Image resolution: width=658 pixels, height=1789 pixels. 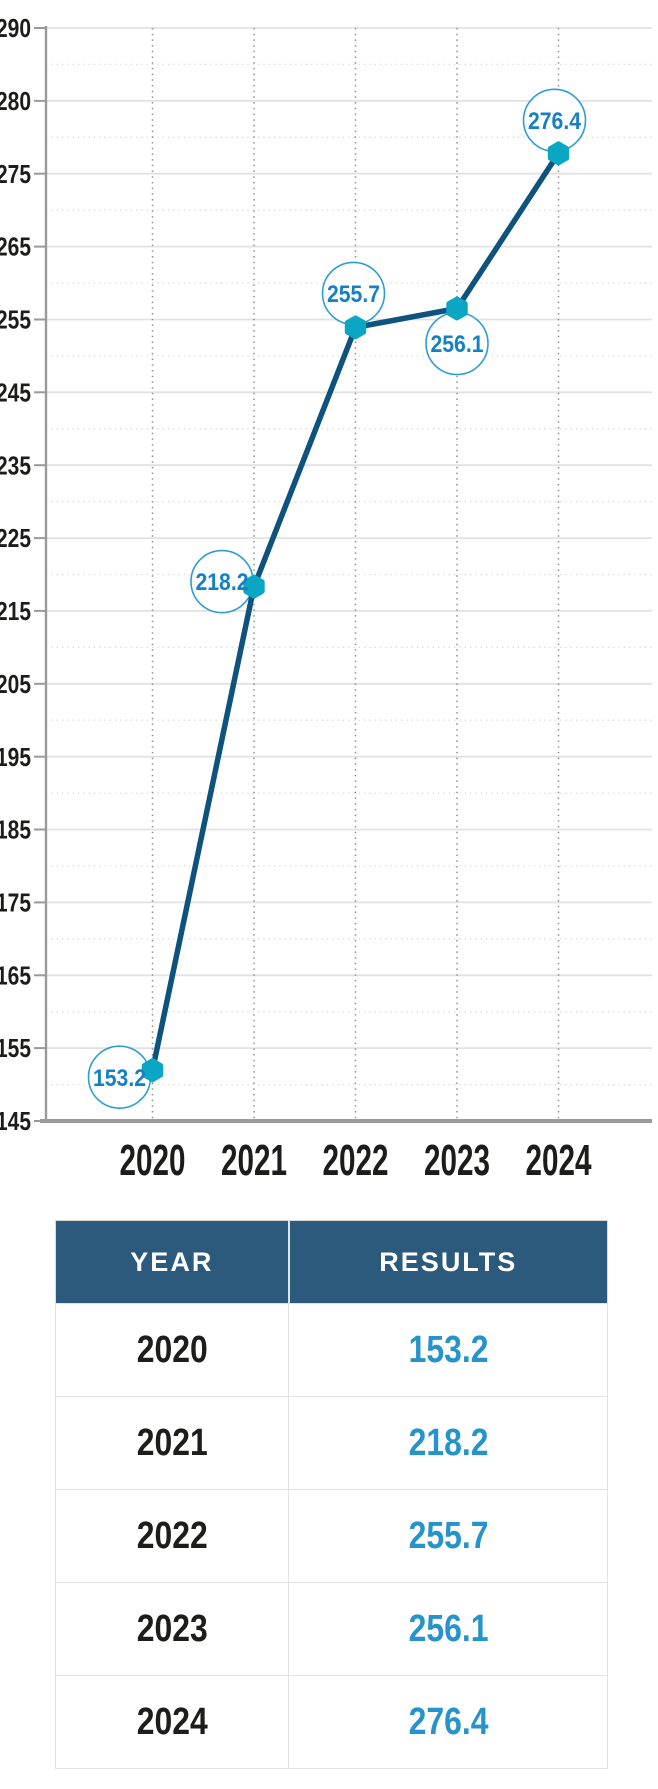 I want to click on x-axis-tick-label: 2024, so click(x=559, y=1160).